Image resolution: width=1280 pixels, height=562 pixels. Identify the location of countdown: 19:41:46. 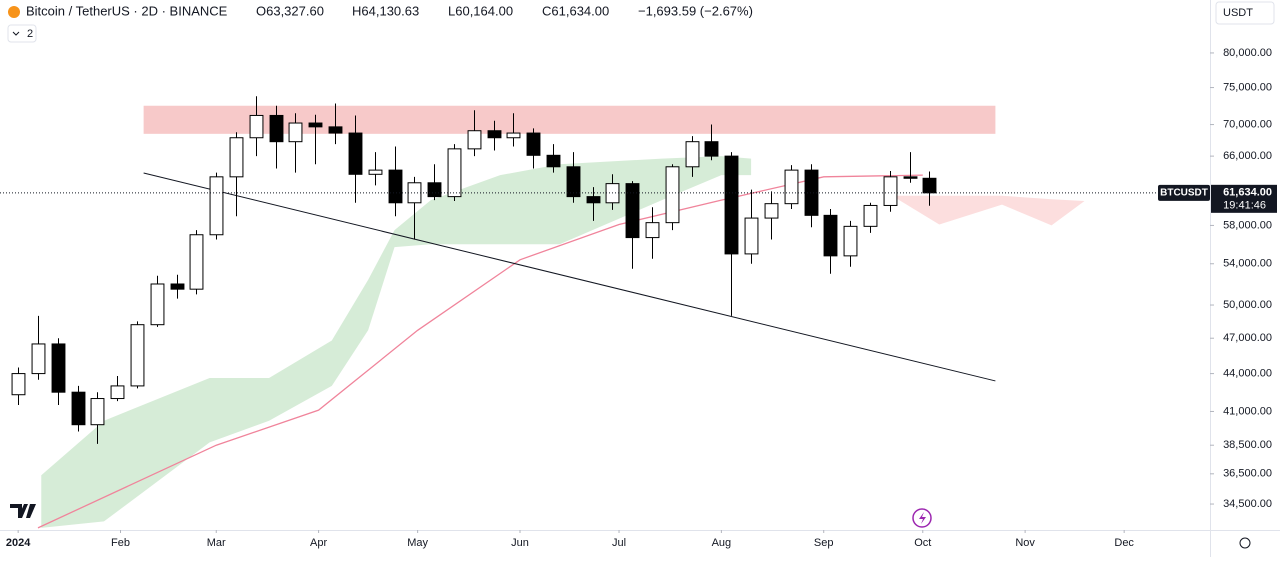
(1244, 206).